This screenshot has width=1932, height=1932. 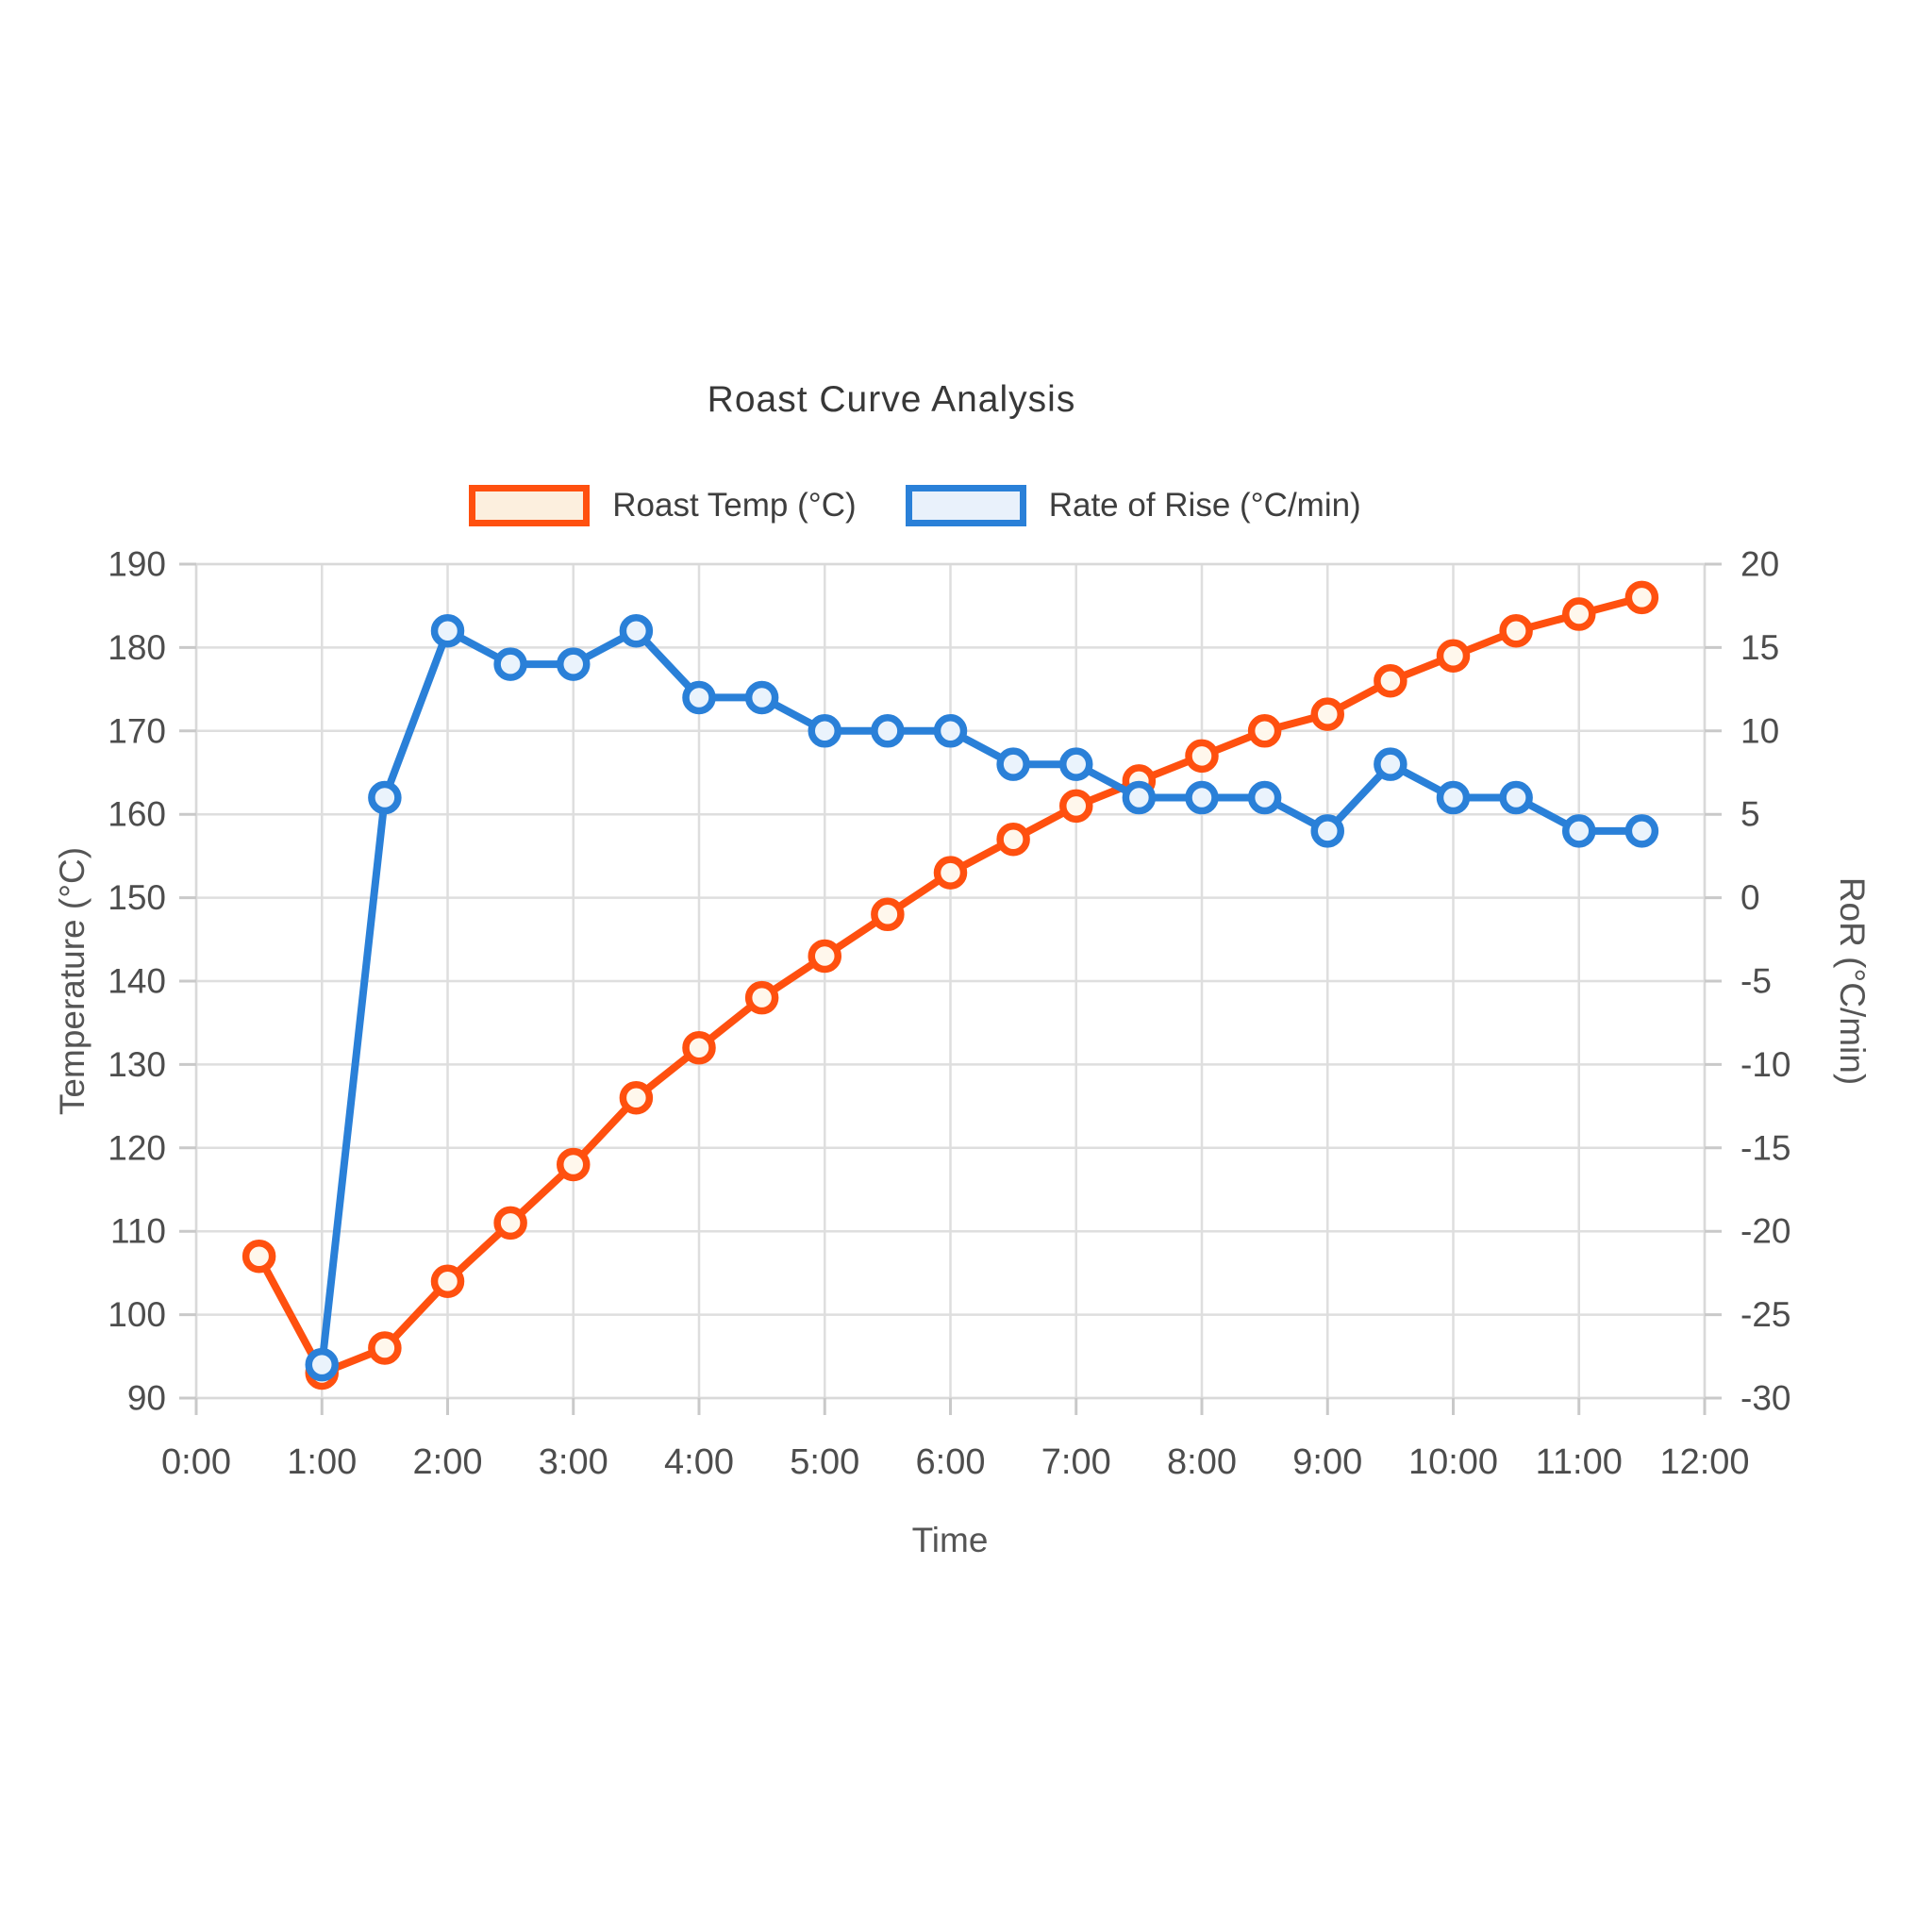 What do you see at coordinates (1765, 1231) in the screenshot?
I see `right-axis-tick-label: -20` at bounding box center [1765, 1231].